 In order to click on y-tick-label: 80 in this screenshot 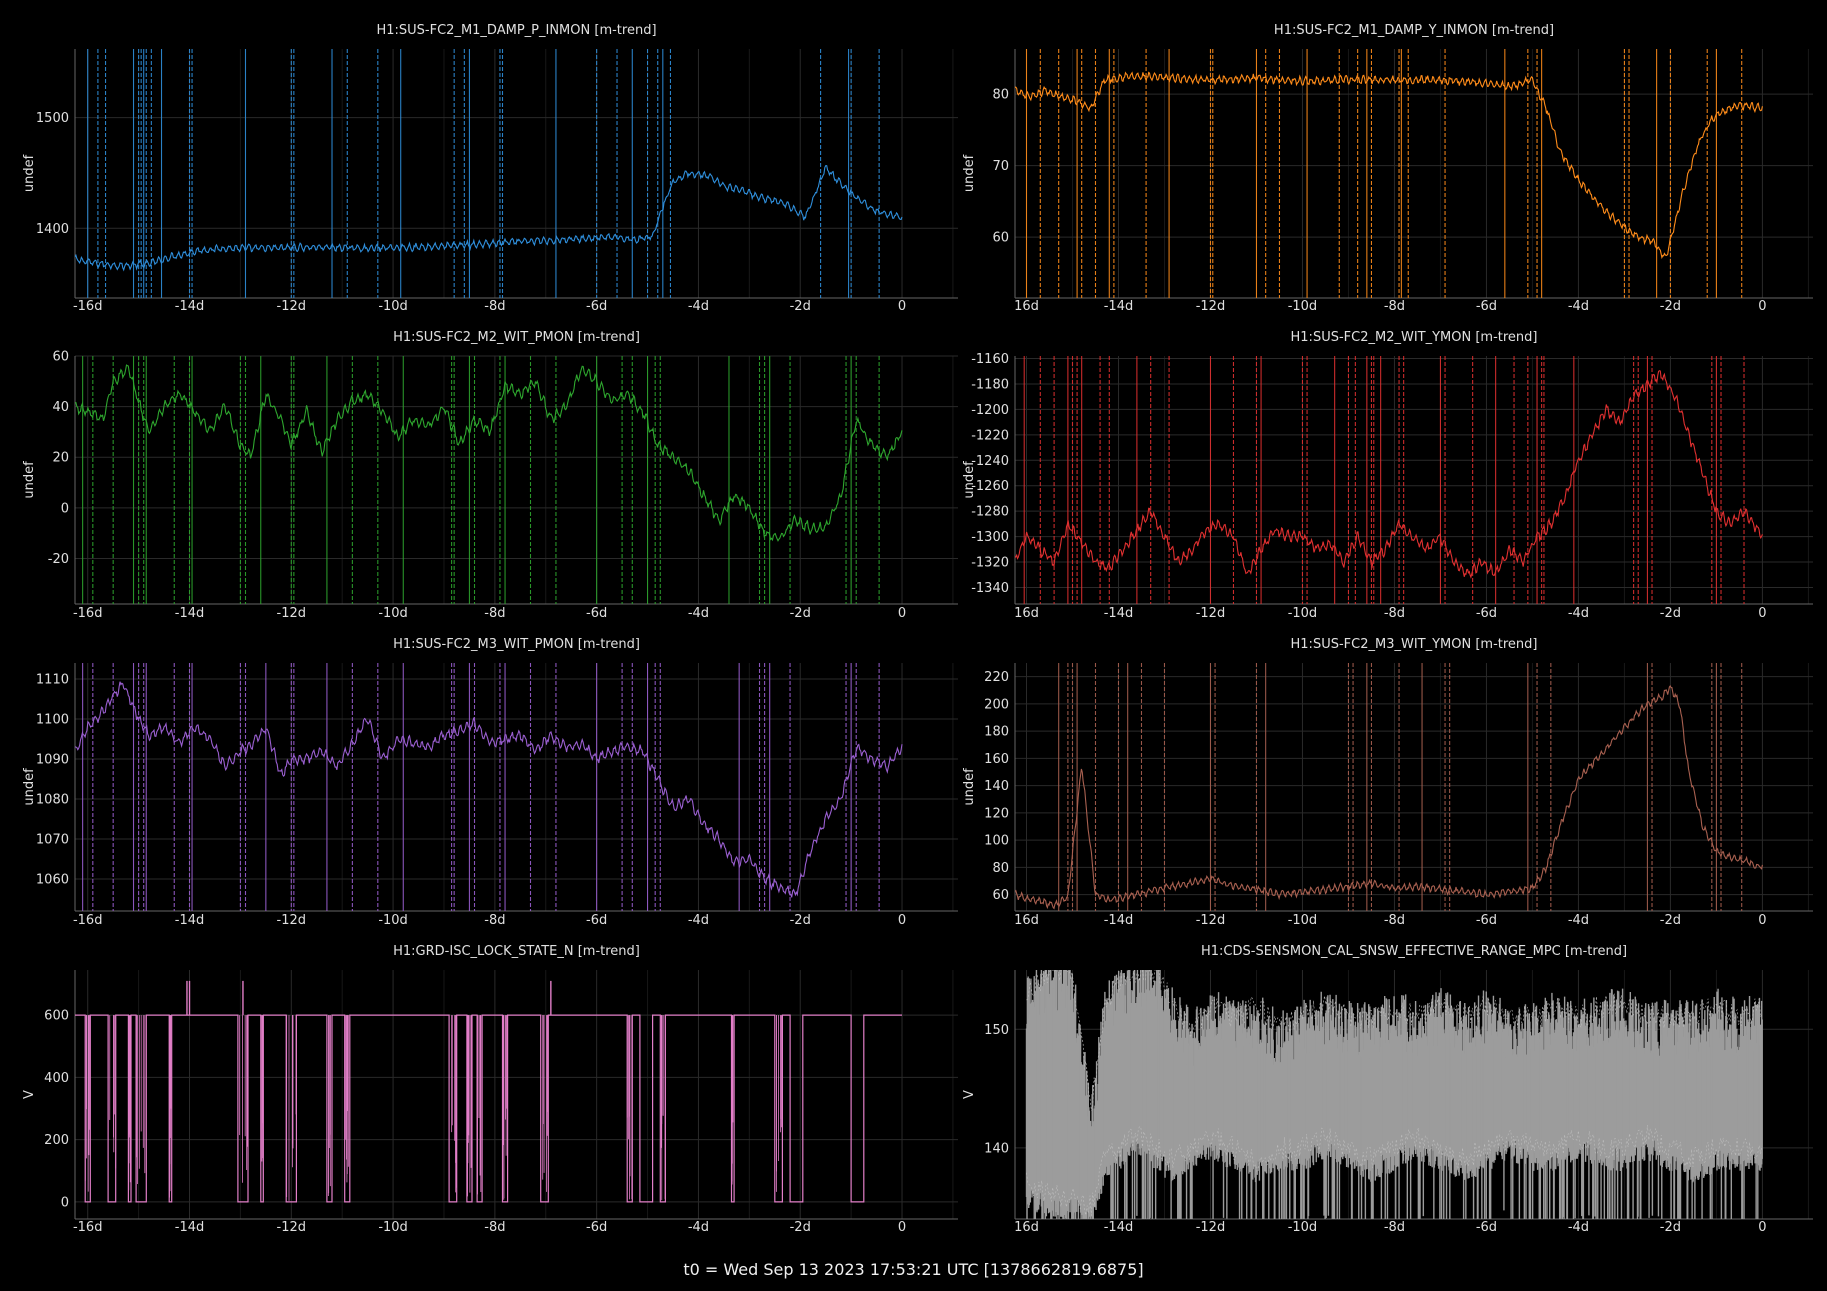, I will do `click(1000, 868)`.